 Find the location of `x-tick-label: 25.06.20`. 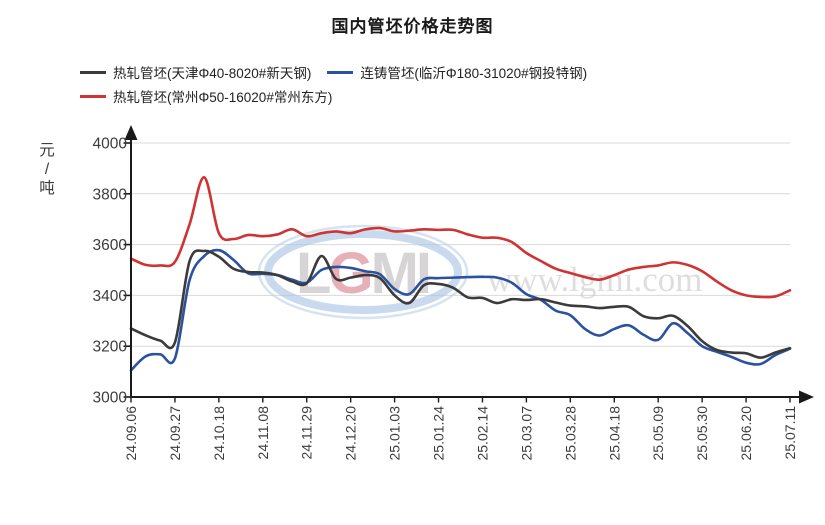

x-tick-label: 25.06.20 is located at coordinates (746, 433).